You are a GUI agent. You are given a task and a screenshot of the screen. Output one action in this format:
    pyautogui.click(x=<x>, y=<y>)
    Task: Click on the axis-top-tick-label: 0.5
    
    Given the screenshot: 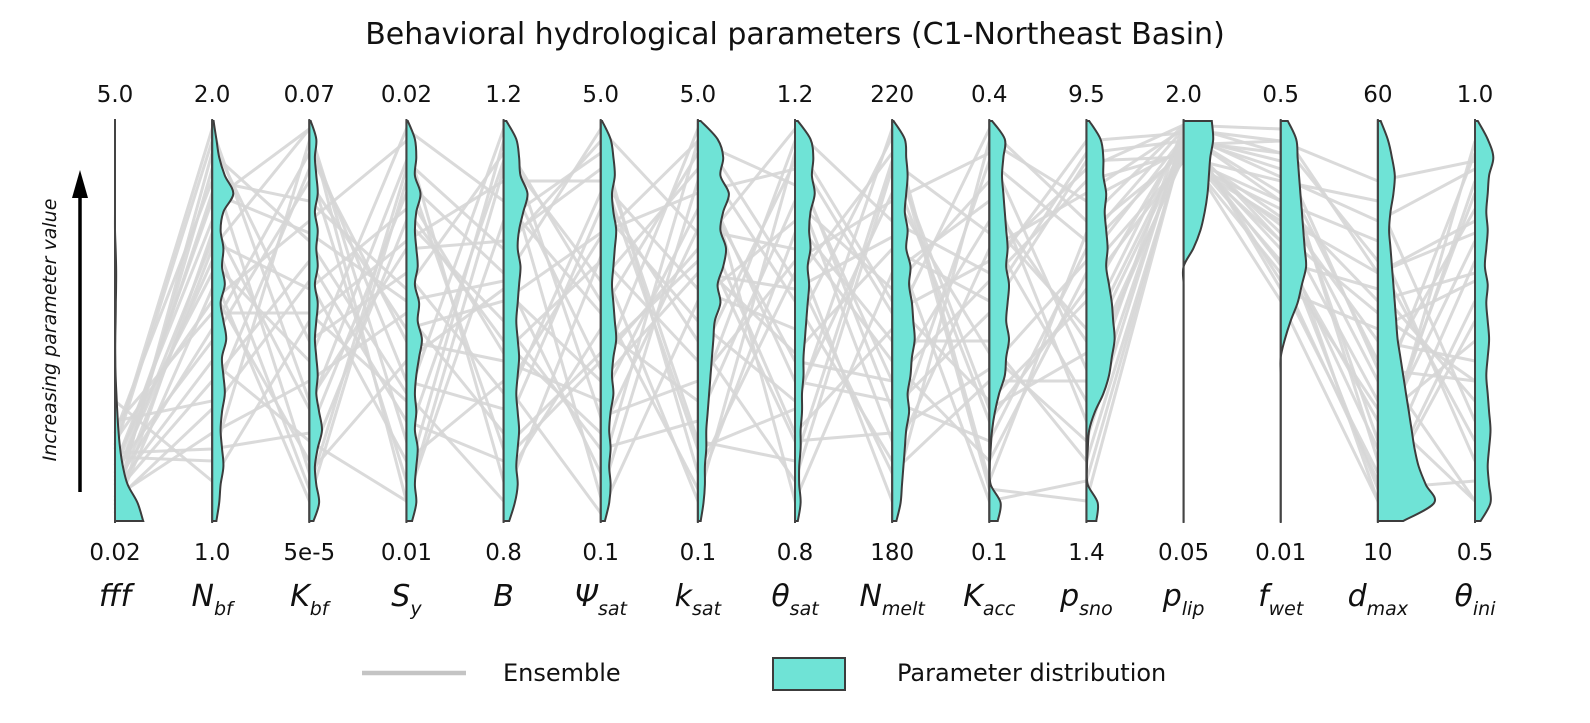 What is the action you would take?
    pyautogui.click(x=1280, y=95)
    